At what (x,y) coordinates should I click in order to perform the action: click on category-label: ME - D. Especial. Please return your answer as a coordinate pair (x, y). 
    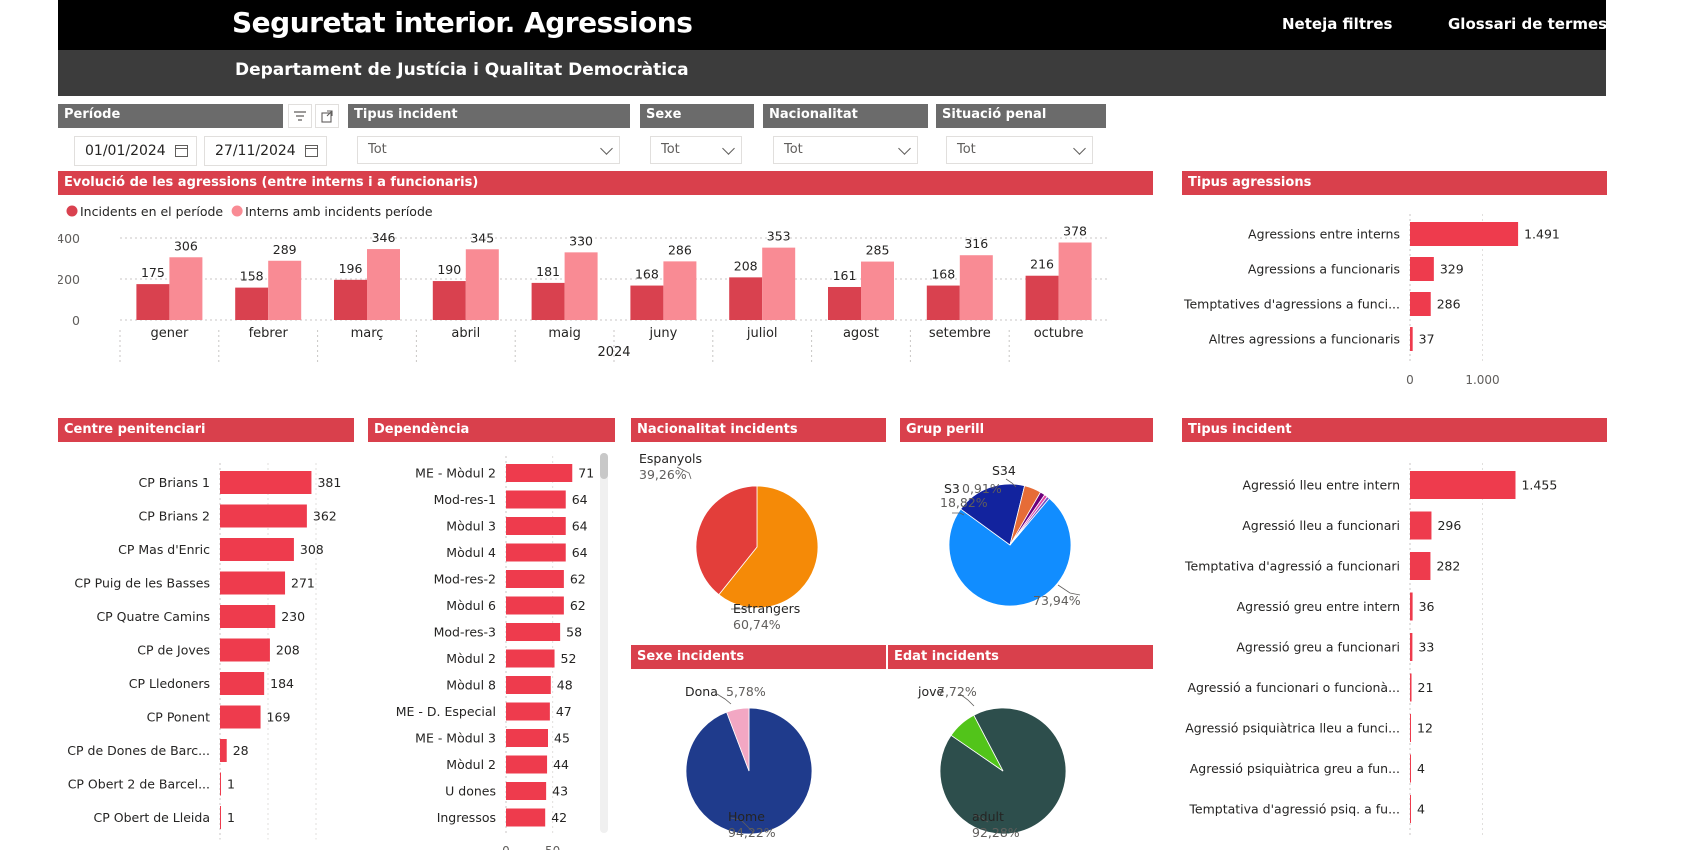
    Looking at the image, I should click on (446, 711).